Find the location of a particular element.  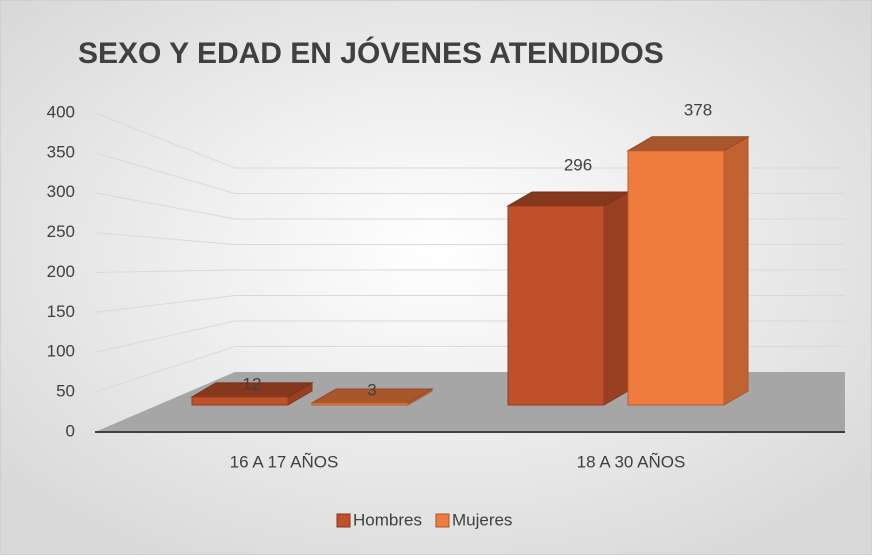

y-tick-label: 400 is located at coordinates (61, 111).